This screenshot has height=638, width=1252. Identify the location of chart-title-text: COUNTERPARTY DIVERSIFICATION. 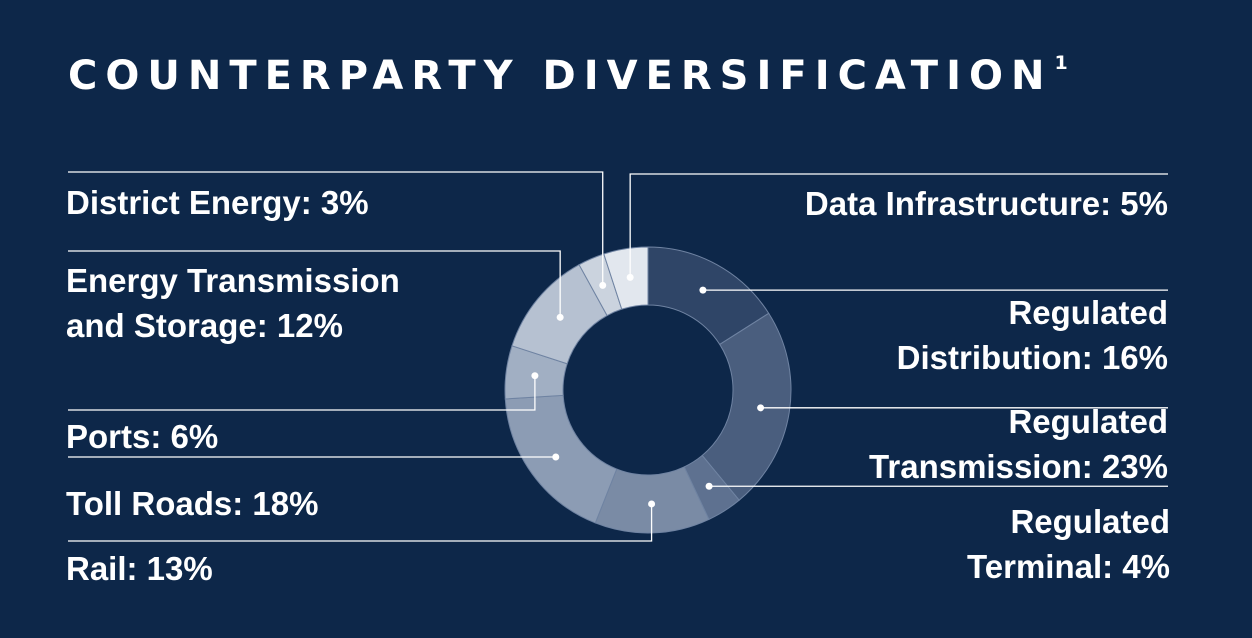
(560, 76).